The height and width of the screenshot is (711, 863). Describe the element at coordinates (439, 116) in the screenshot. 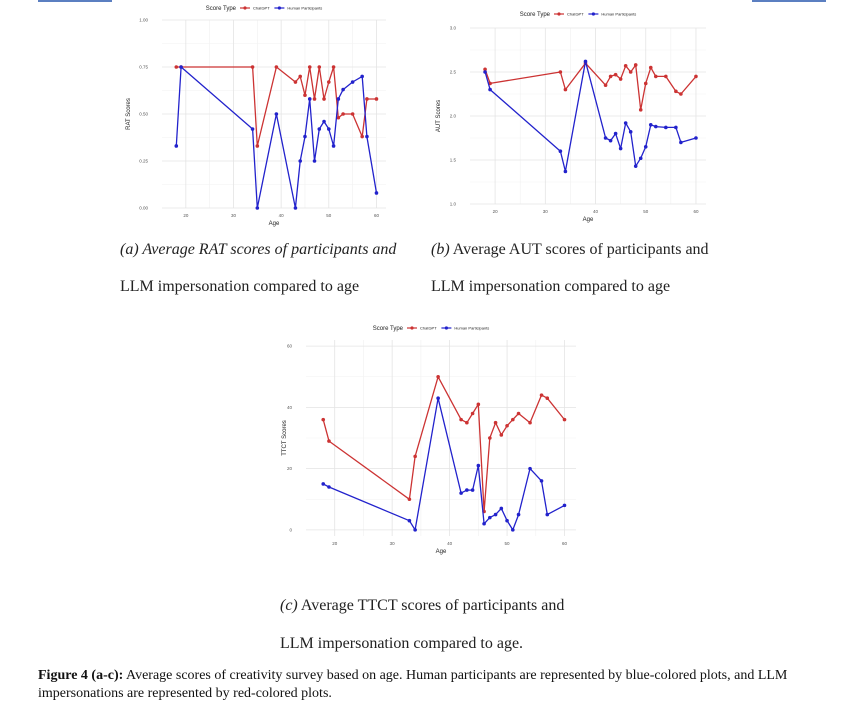

I see `chart1-yaxis-label: AUT Scores` at that location.